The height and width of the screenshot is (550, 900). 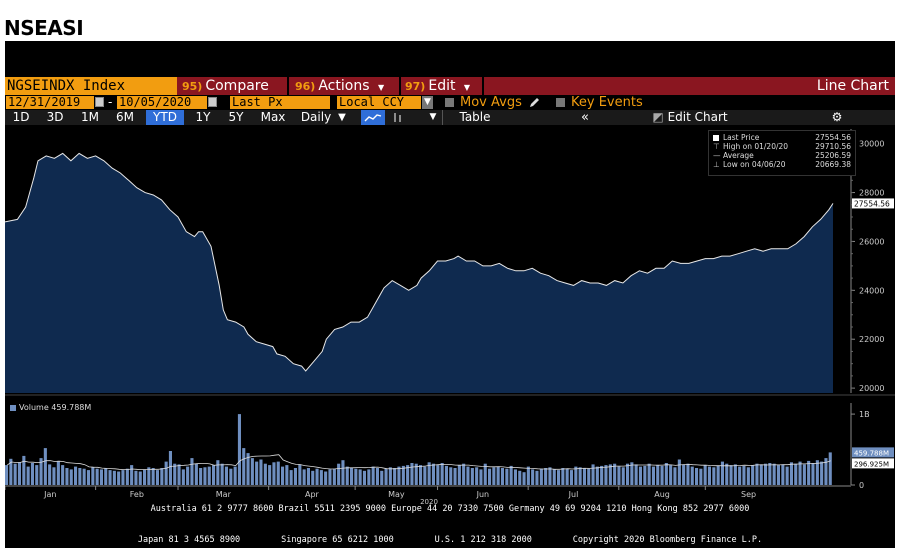 I want to click on chart-style-dropdown-arrow-icon: ▼, so click(x=433, y=117).